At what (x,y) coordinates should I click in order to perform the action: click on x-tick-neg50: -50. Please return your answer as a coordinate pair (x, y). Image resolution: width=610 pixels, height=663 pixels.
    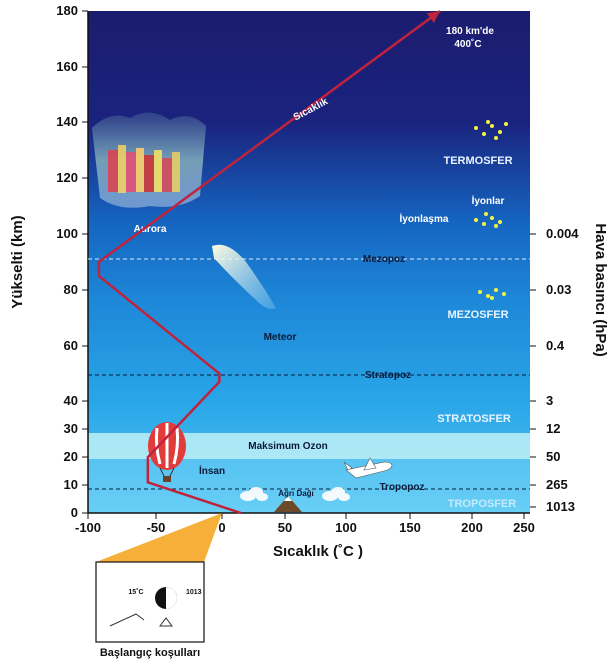
    Looking at the image, I should click on (156, 527).